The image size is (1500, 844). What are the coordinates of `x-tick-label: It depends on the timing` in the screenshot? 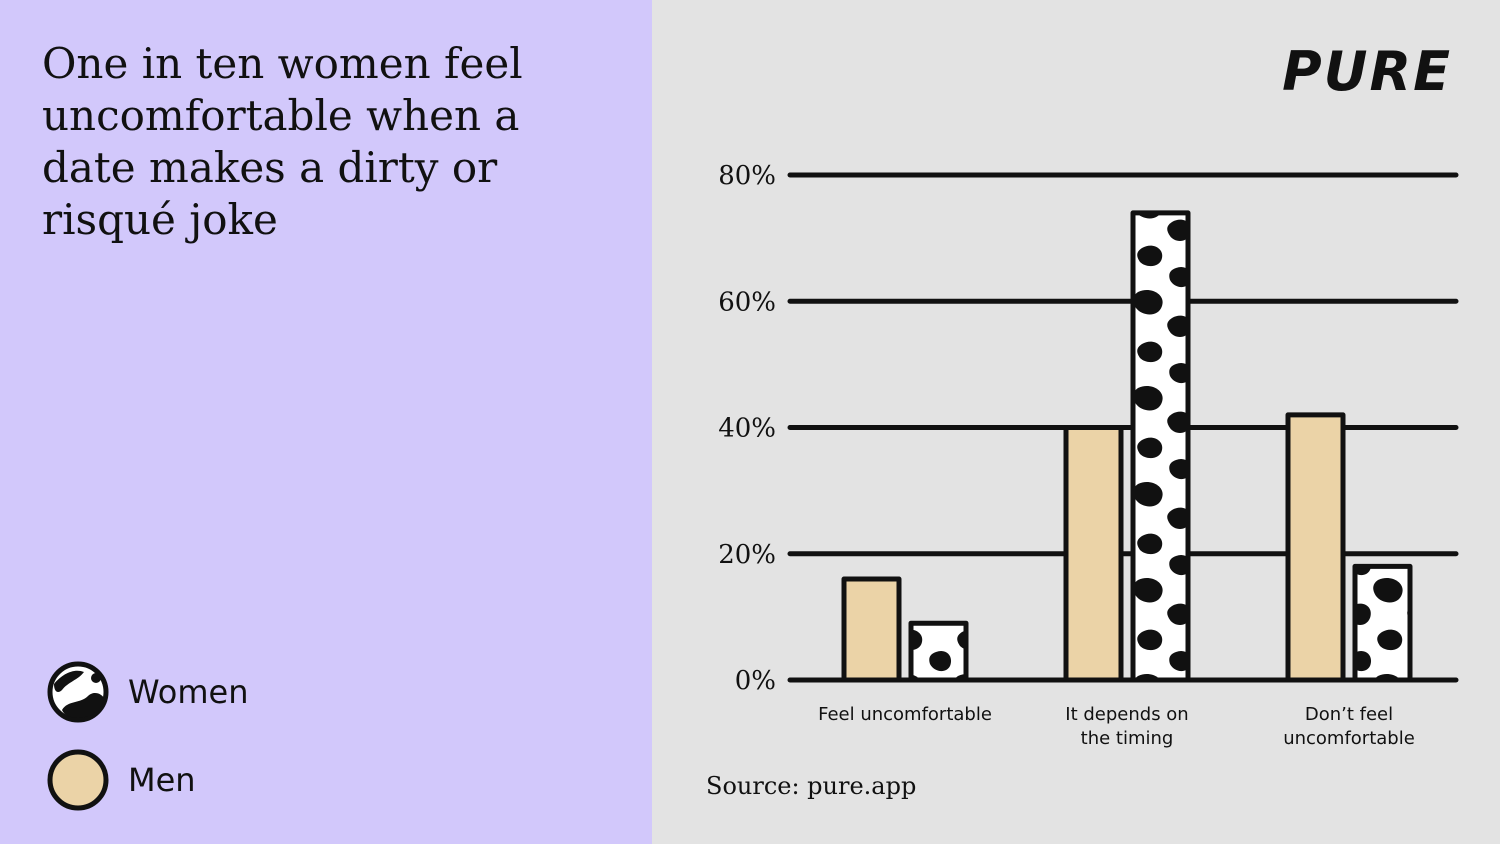 It's located at (1126, 726).